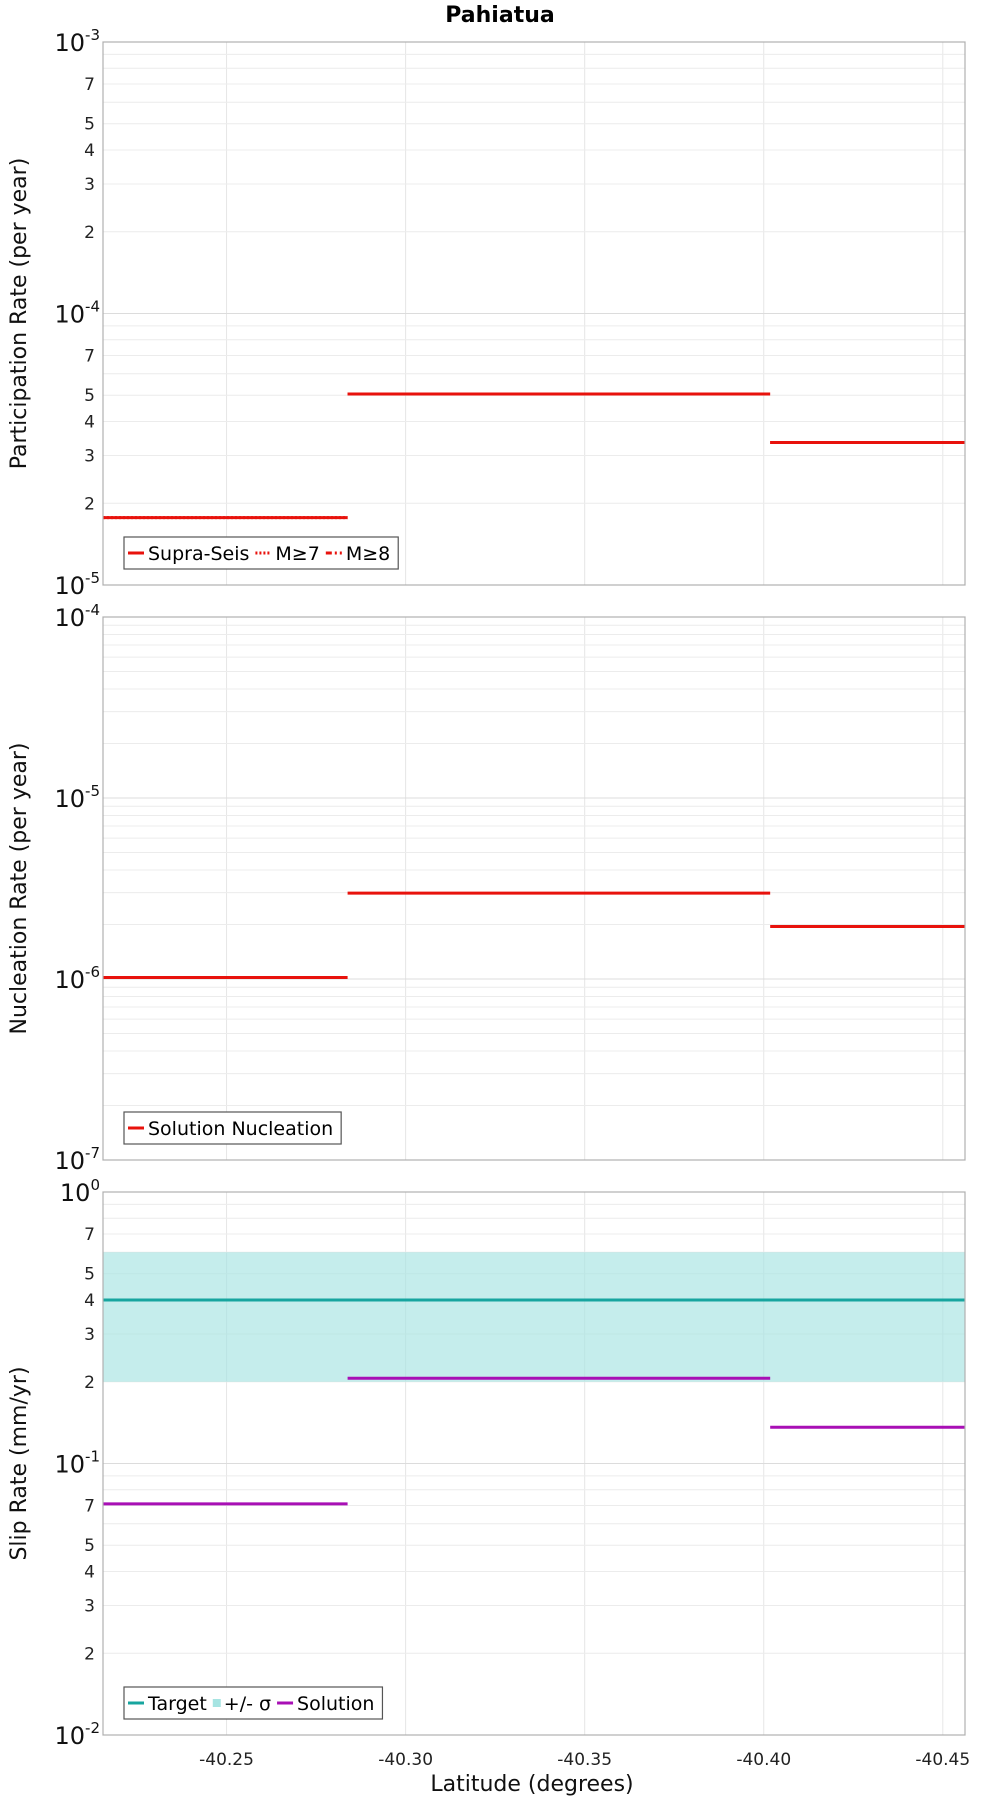  I want to click on y-tick-label-decade: 10⁻³, so click(77, 41).